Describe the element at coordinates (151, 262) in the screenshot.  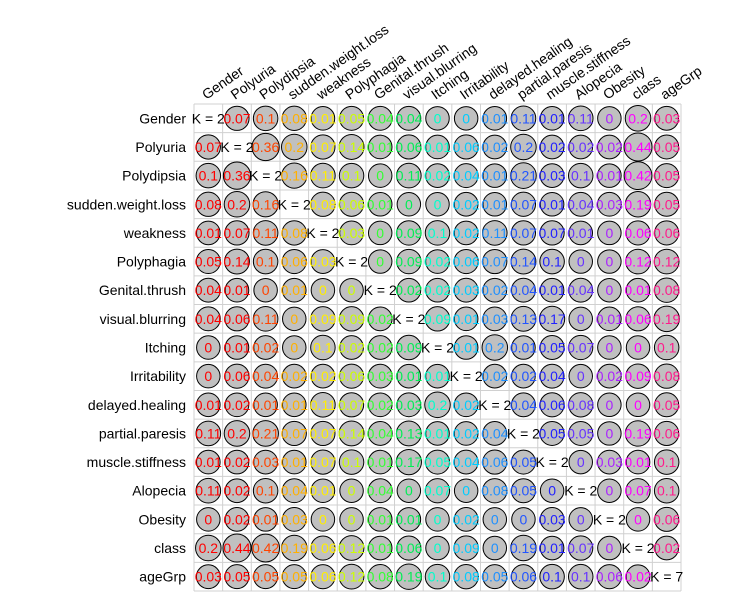
I see `row-label: Polyphagia` at that location.